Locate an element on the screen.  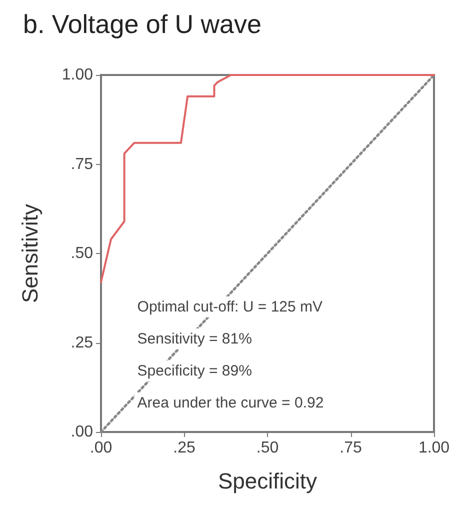
y-axis-title: Sensitivity is located at coordinates (30, 254).